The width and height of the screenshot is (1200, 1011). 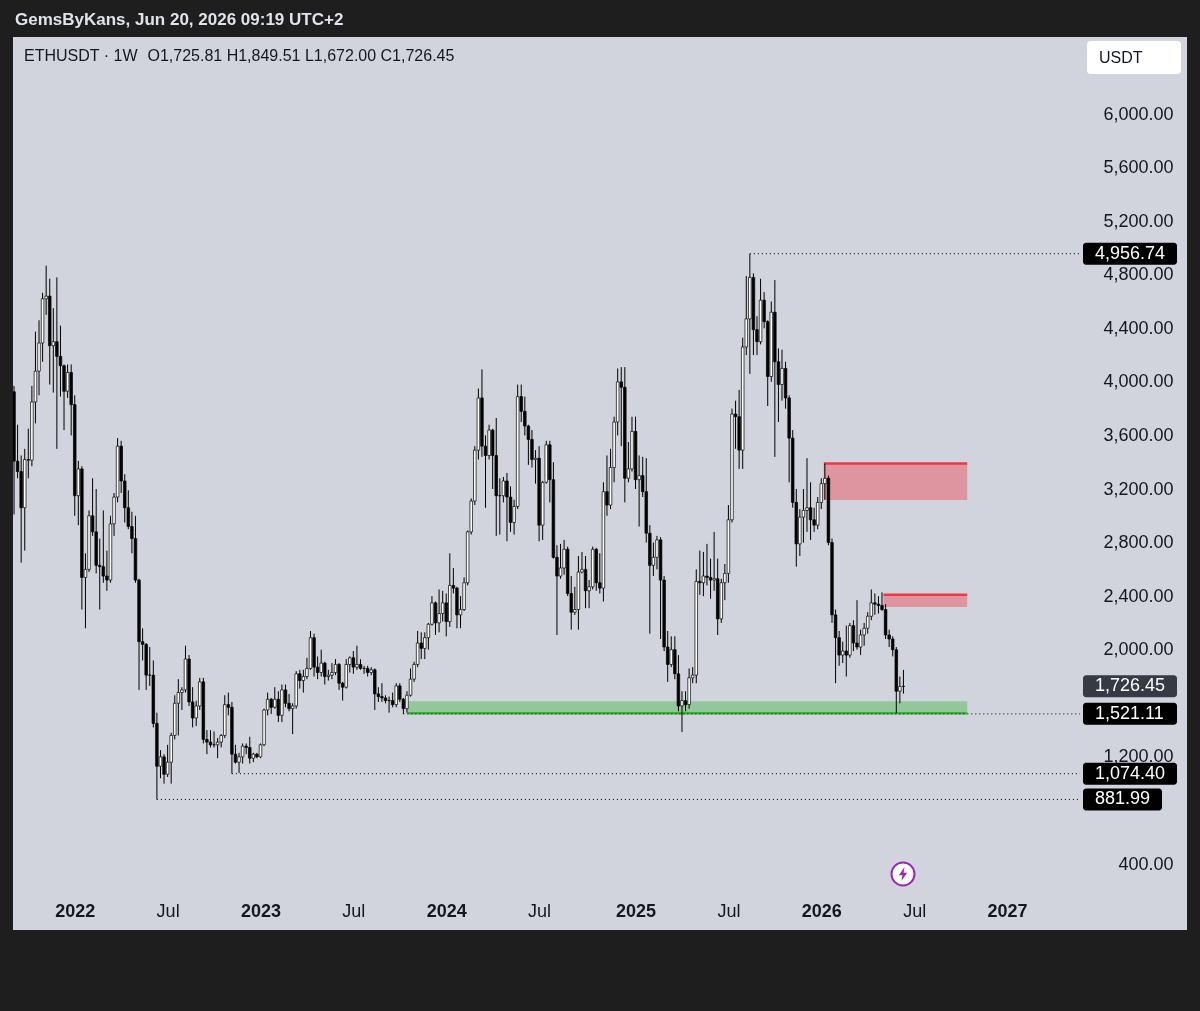 I want to click on y-axis-title: USDT, so click(x=1134, y=57).